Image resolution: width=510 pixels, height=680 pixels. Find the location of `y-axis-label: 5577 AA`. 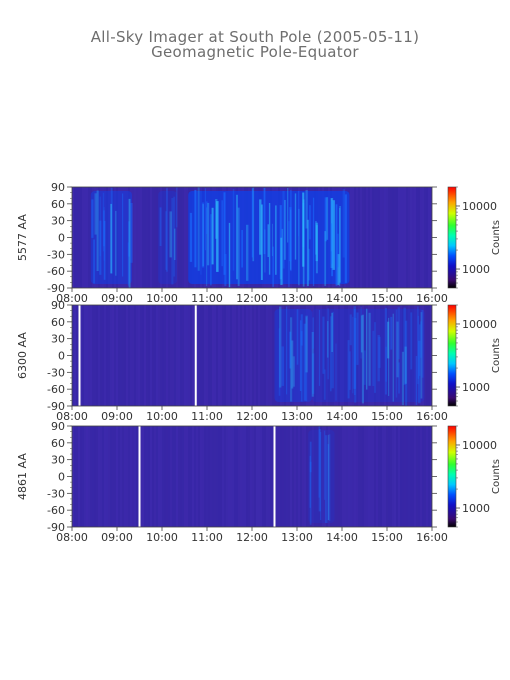

y-axis-label: 5577 AA is located at coordinates (22, 237).